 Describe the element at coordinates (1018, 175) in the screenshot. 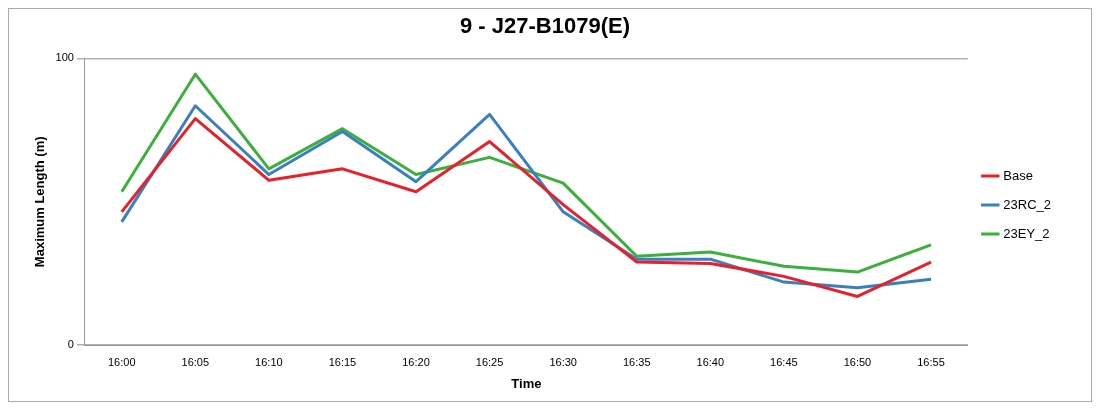

I see `legend-label: Base` at that location.